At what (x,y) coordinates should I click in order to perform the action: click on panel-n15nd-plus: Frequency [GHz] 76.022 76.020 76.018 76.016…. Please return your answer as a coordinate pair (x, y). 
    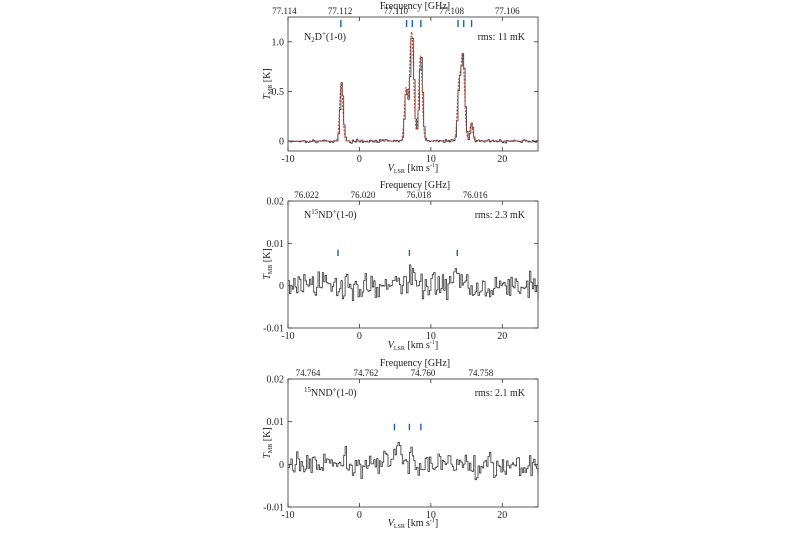
    Looking at the image, I should click on (400, 266).